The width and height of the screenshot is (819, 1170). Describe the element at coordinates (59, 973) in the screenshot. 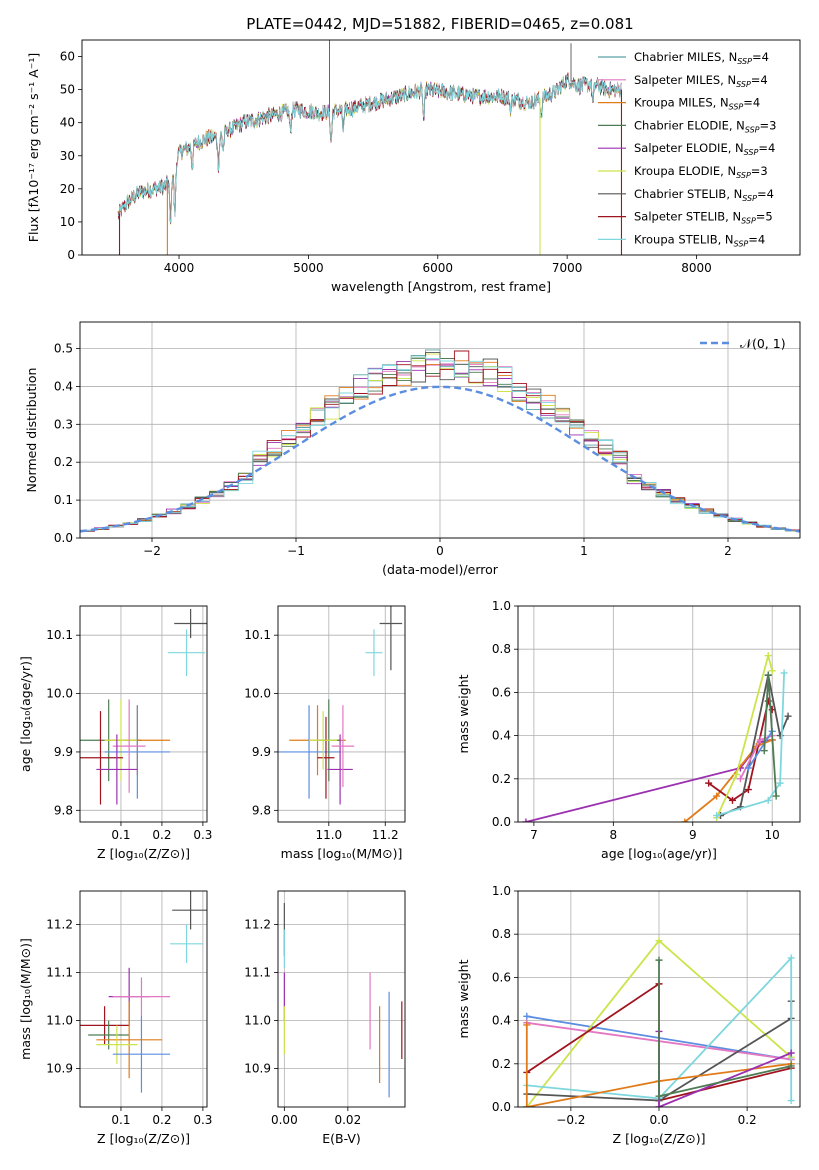

I see `y-tick-label: 11.1` at that location.